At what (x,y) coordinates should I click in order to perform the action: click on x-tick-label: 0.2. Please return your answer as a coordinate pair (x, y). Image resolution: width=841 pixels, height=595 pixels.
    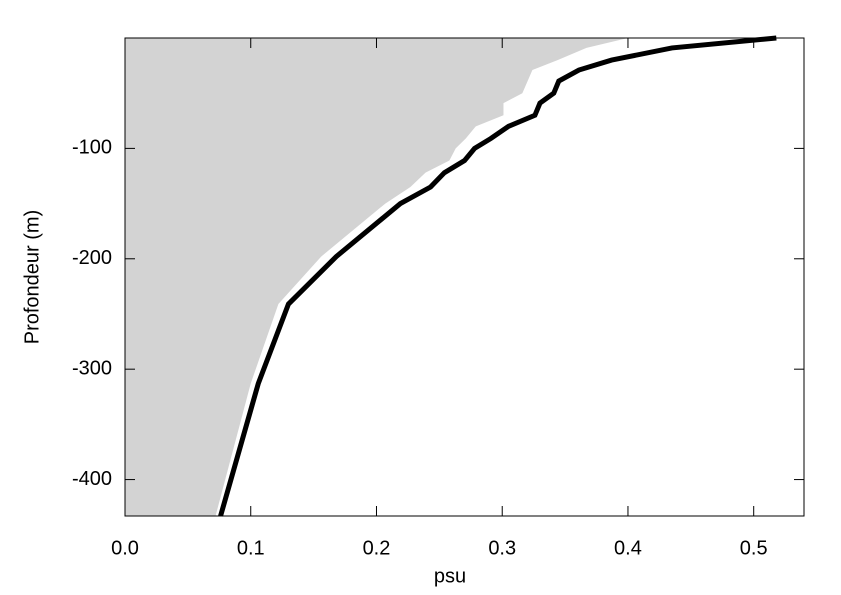
    Looking at the image, I should click on (377, 548).